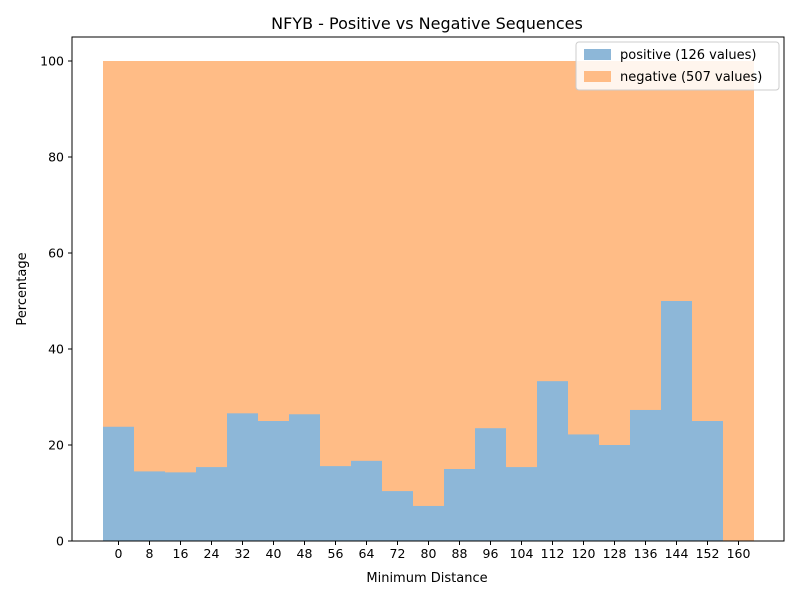  Describe the element at coordinates (150, 553) in the screenshot. I see `x-tick-label: 8` at that location.